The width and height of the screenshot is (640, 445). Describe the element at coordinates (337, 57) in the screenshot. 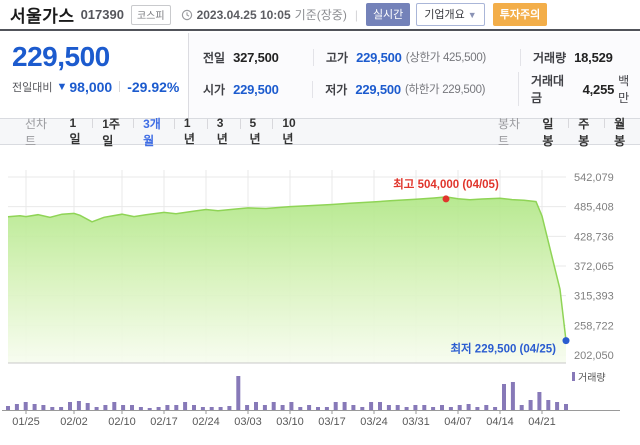

I see `high-label: 고가` at that location.